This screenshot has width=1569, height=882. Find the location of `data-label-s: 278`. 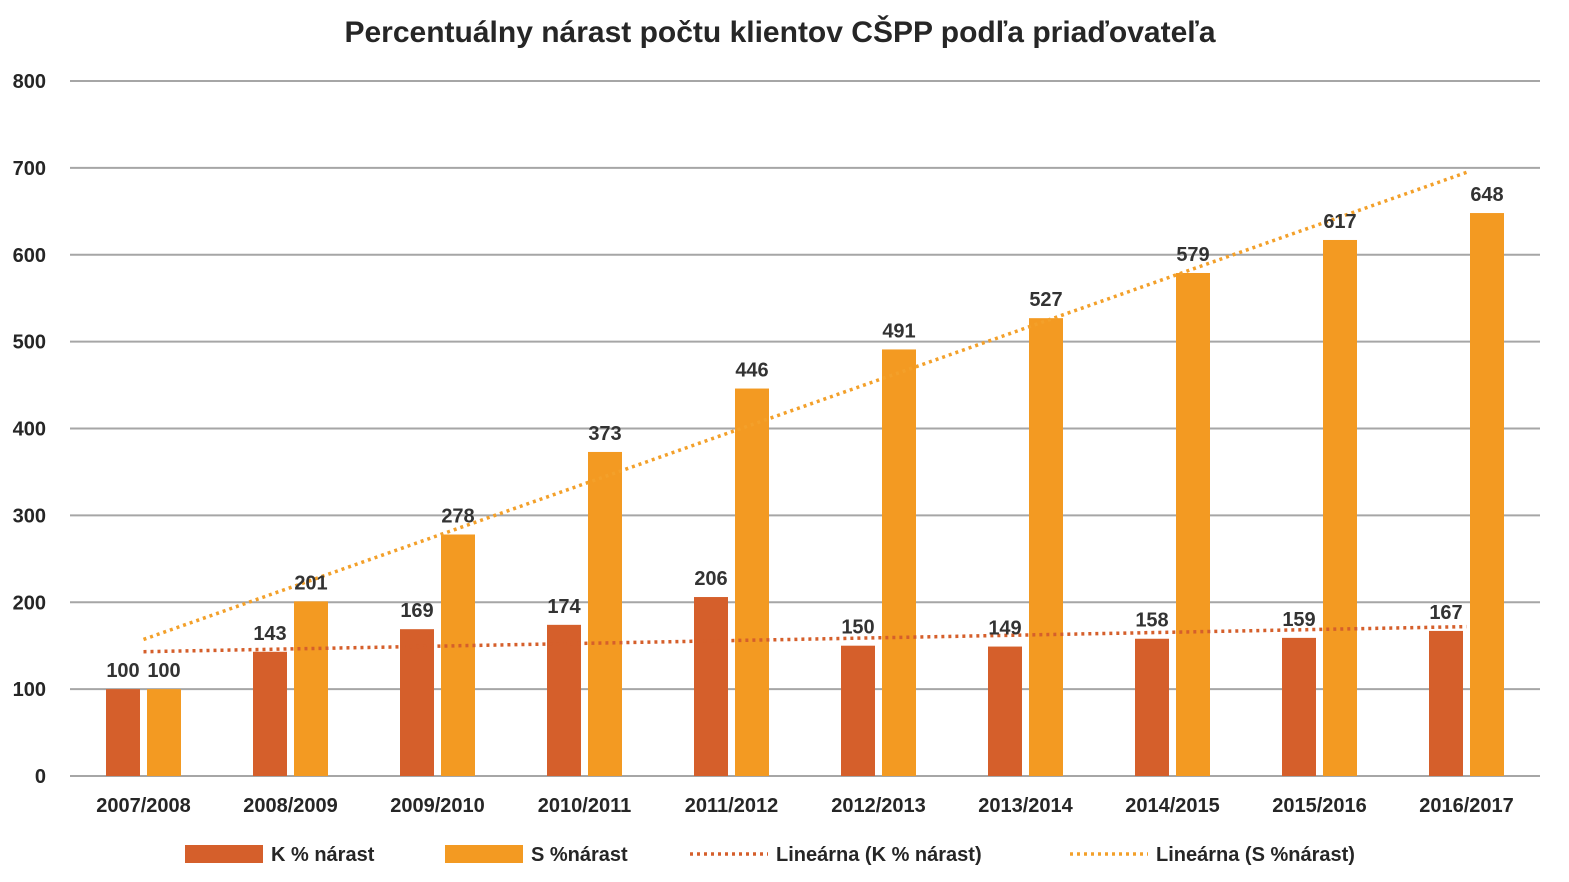

data-label-s: 278 is located at coordinates (457, 516).